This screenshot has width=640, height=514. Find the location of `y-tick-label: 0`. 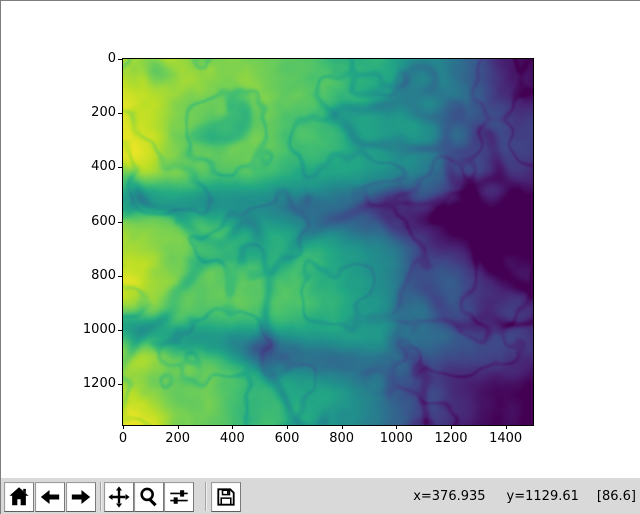

y-tick-label: 0 is located at coordinates (111, 58).